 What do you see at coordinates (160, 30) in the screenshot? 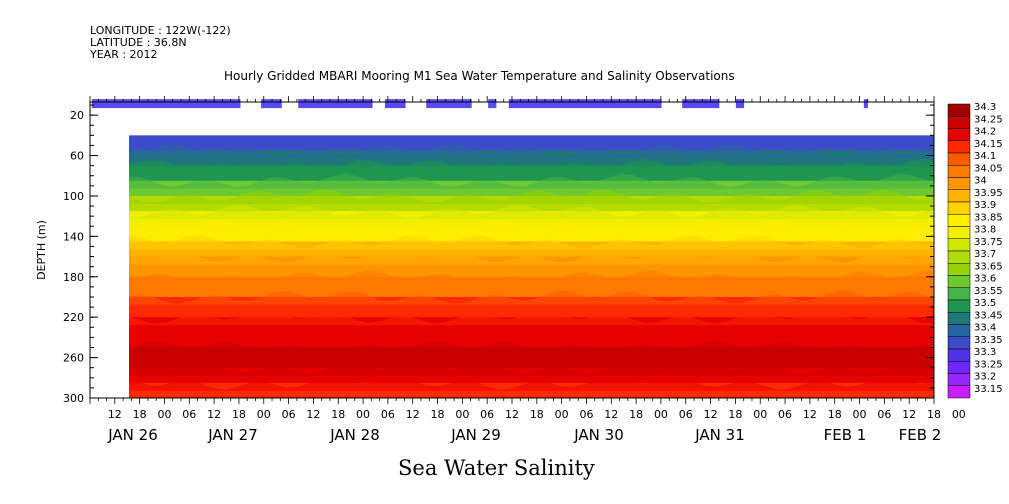
I see `longitude-label: LONGITUDE : 122W(-122)` at bounding box center [160, 30].